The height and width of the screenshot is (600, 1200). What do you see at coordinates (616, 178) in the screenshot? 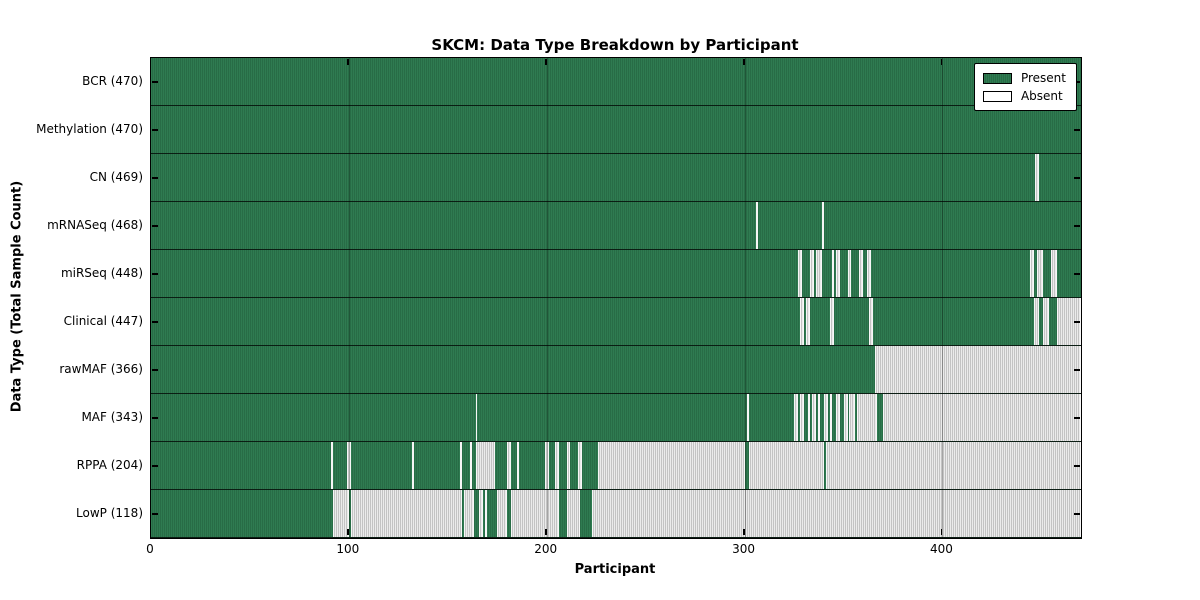
I see `presence-row-CN` at bounding box center [616, 178].